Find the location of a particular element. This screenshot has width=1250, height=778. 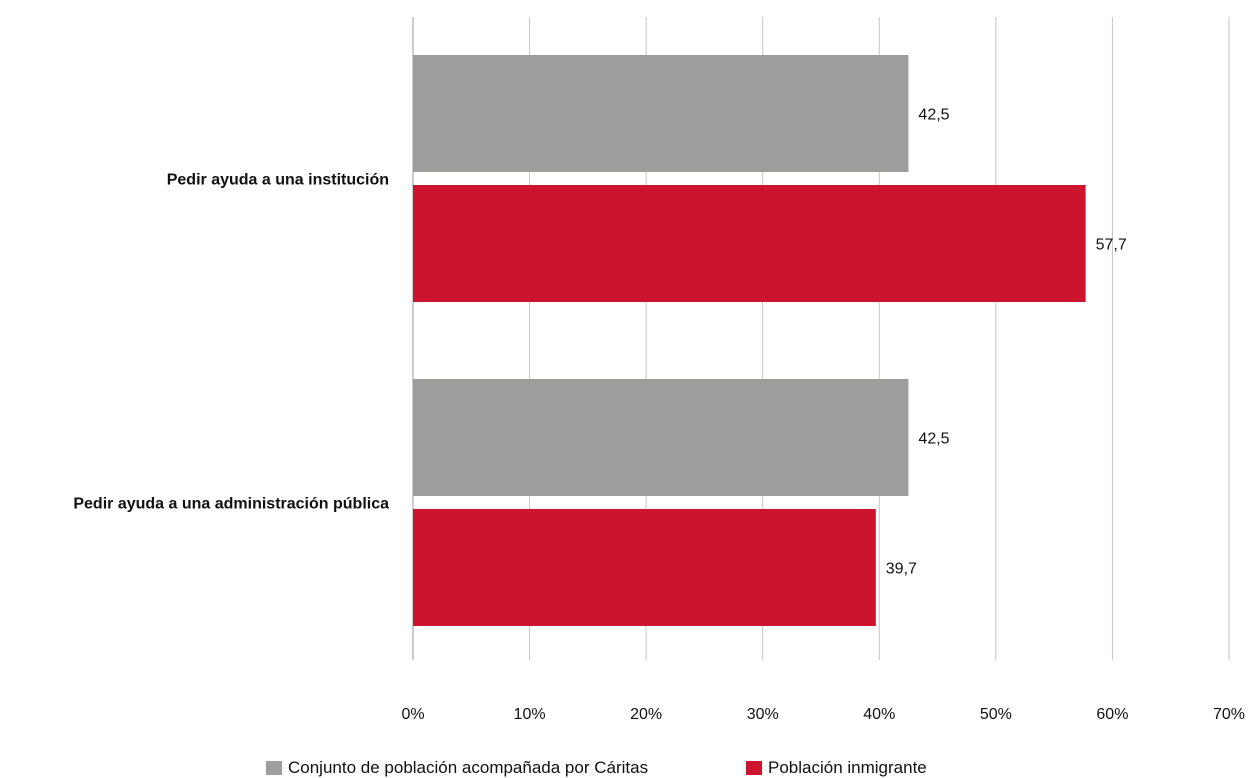

data-label-series-2-cat-2: 39,7 is located at coordinates (901, 569).